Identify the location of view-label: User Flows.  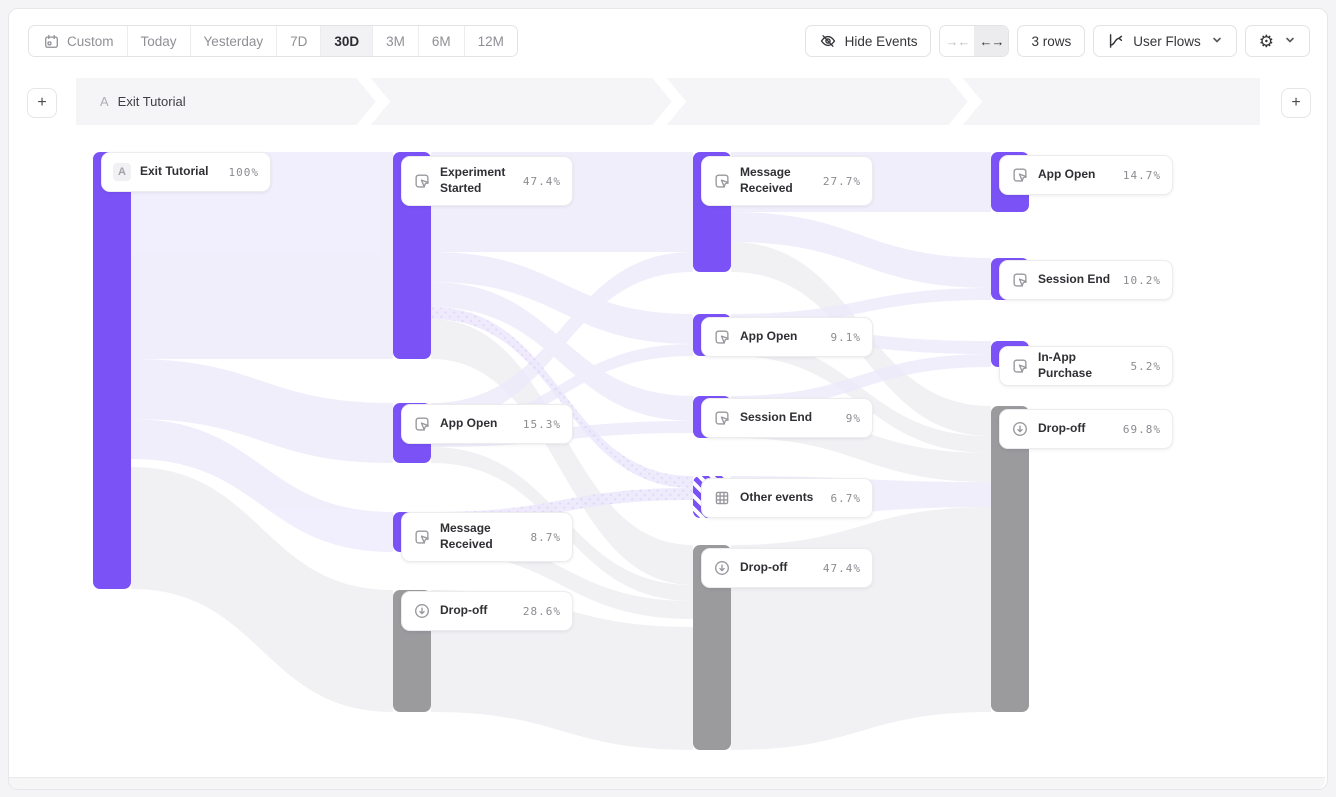
(1167, 41).